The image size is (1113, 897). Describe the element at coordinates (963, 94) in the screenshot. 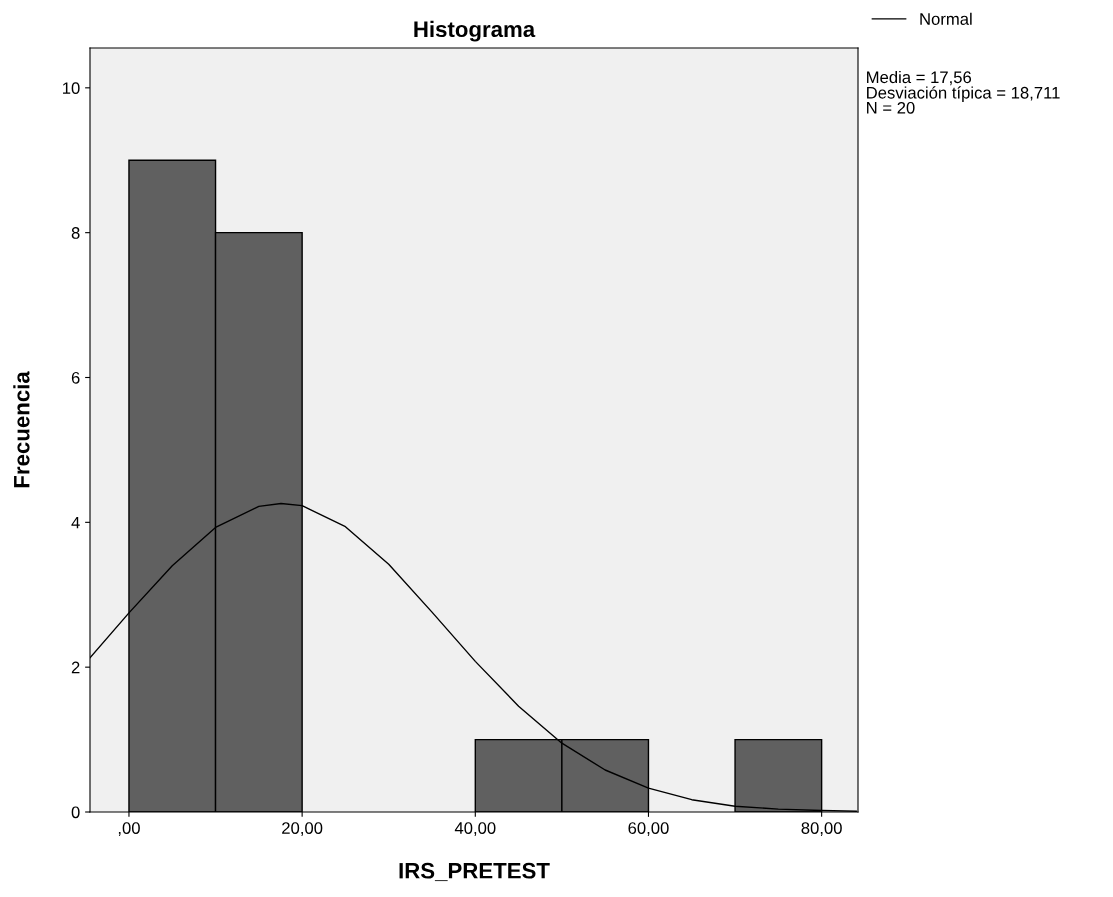

I see `text: Desviación típica = 18,711` at that location.